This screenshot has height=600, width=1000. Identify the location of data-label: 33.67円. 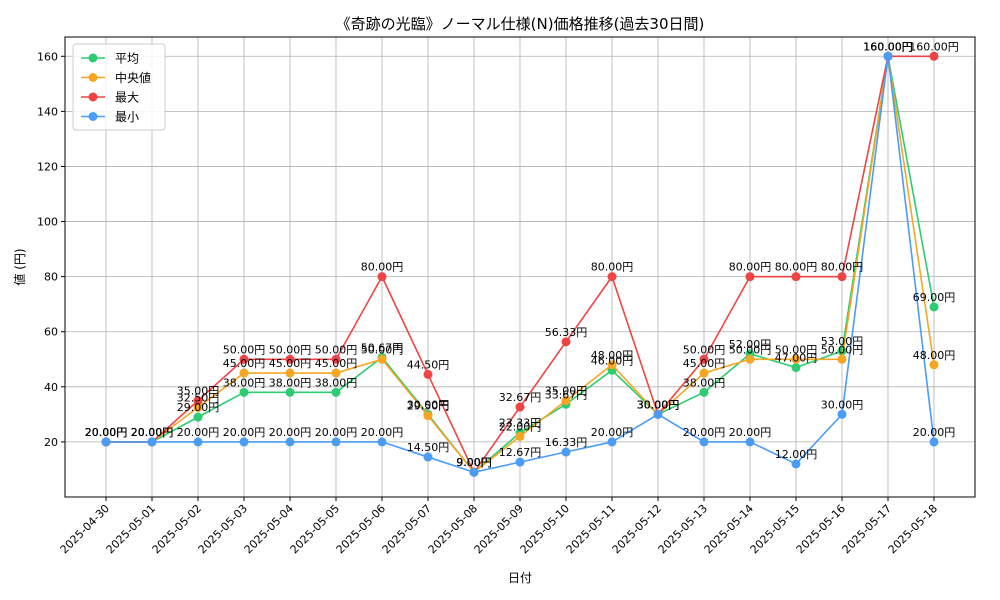
(566, 394).